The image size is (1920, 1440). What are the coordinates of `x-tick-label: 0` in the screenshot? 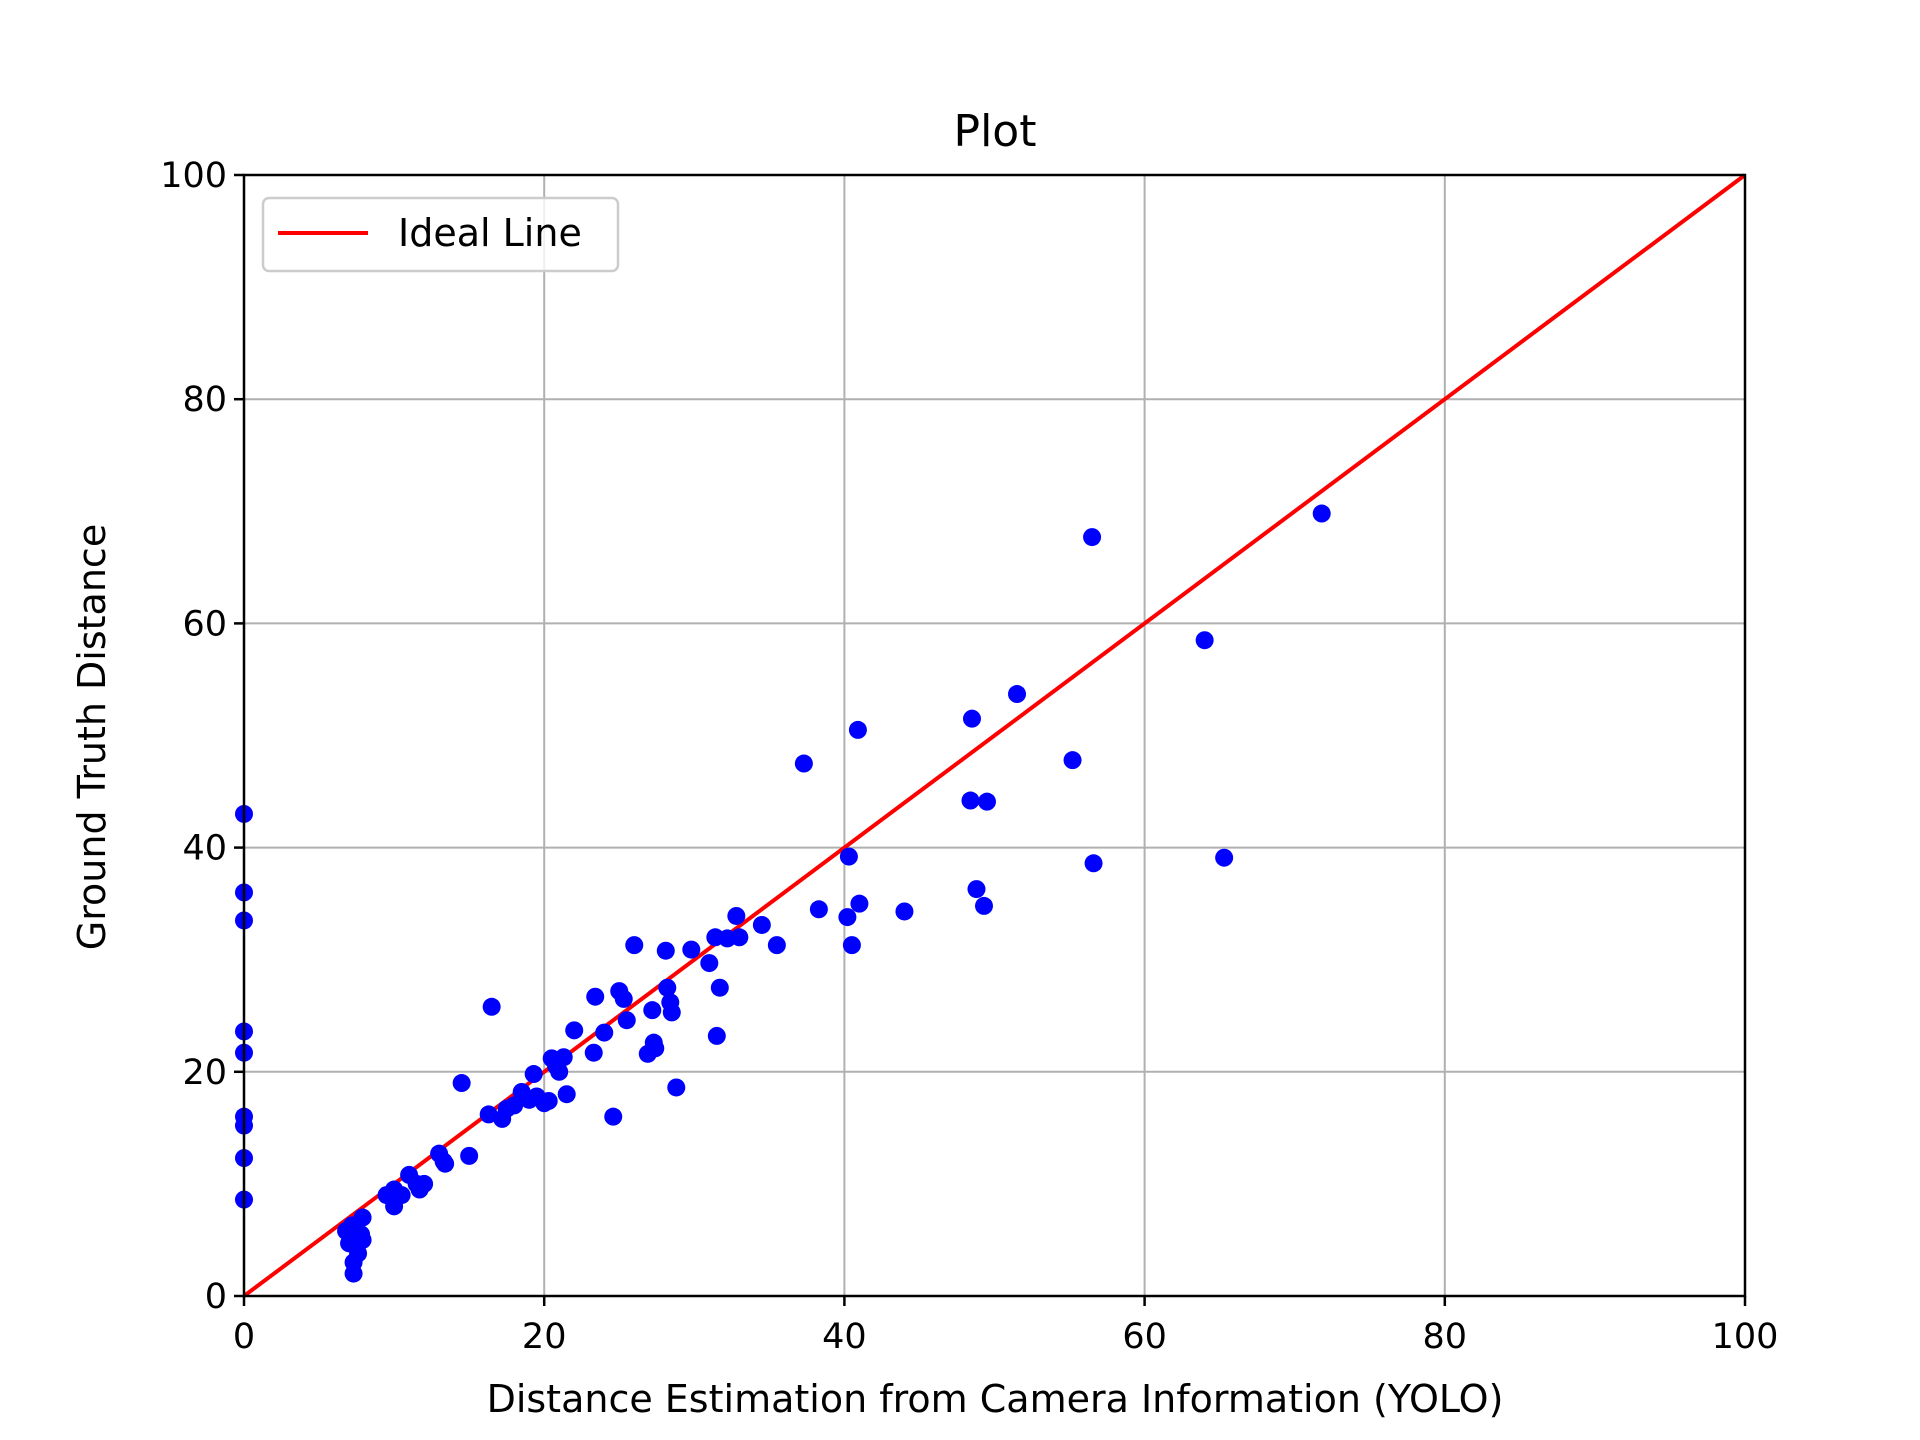 It's located at (244, 1337).